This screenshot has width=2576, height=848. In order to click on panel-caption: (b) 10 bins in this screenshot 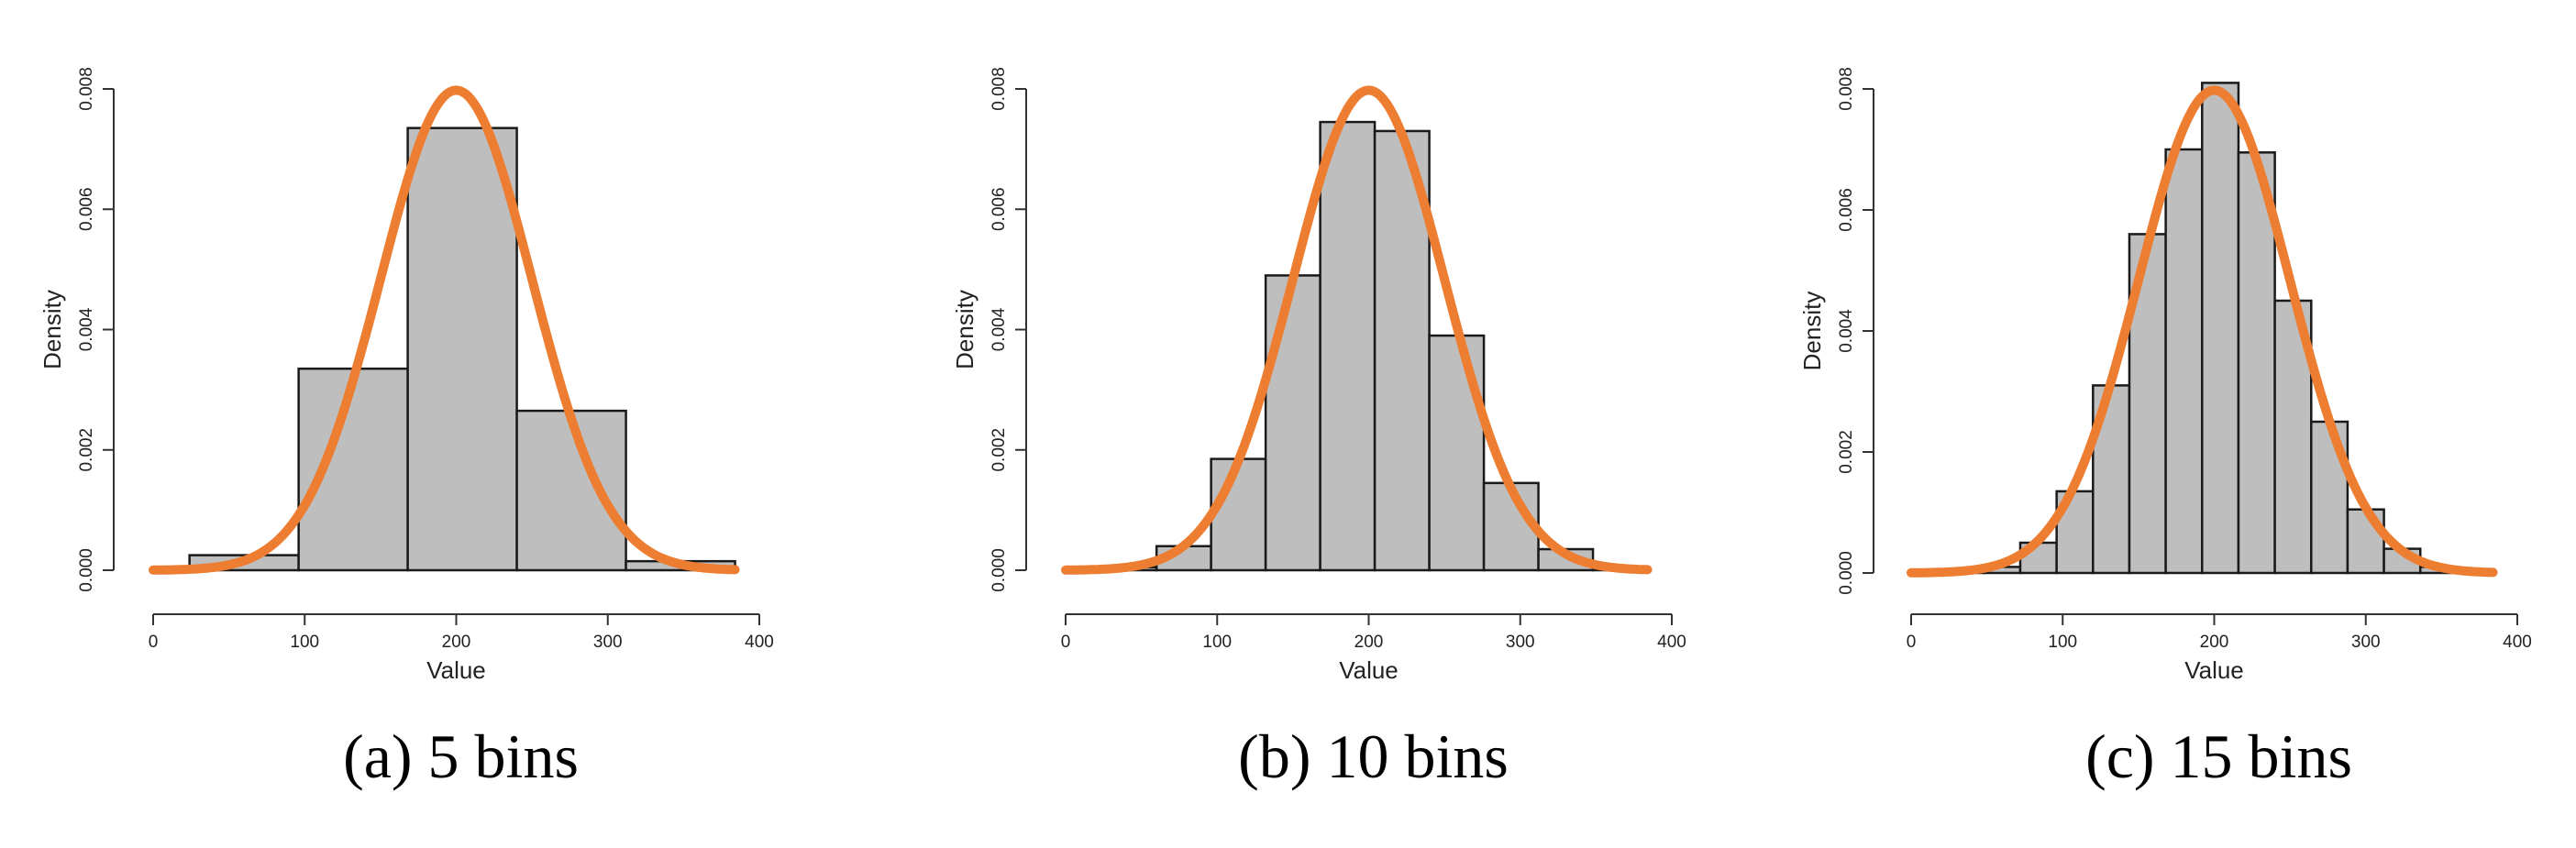, I will do `click(1373, 756)`.